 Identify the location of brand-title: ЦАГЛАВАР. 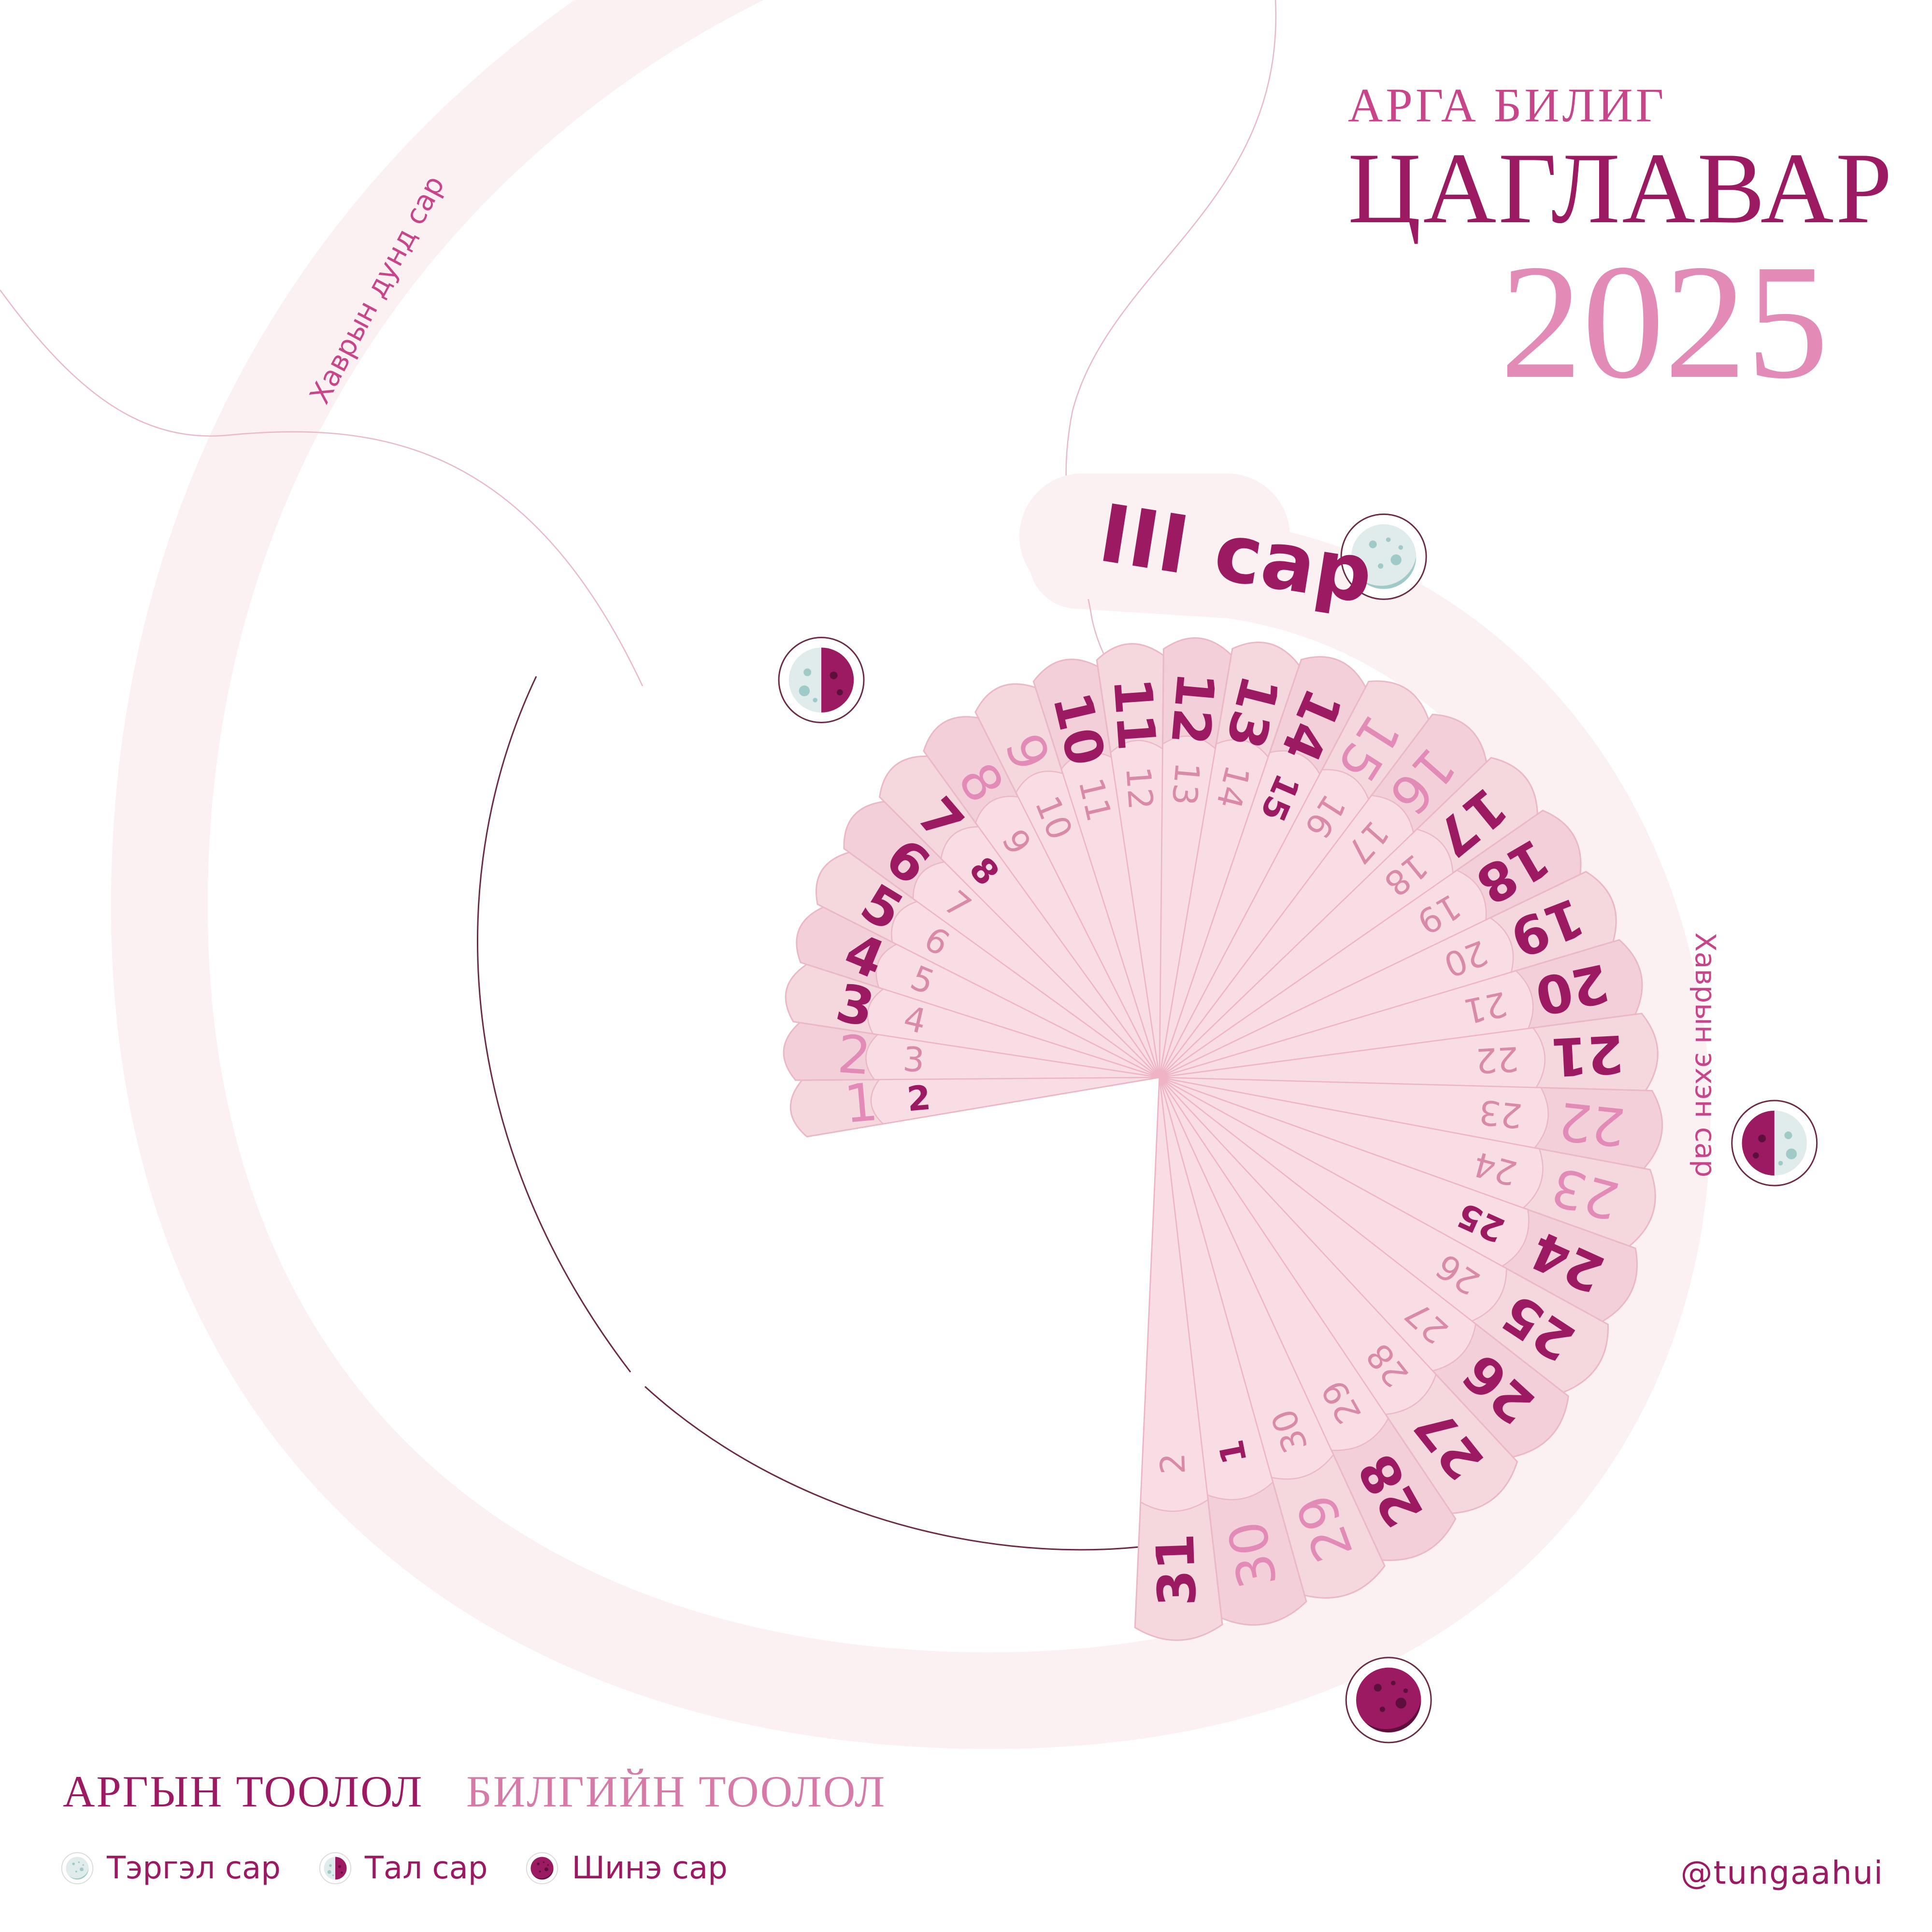
(1621, 188).